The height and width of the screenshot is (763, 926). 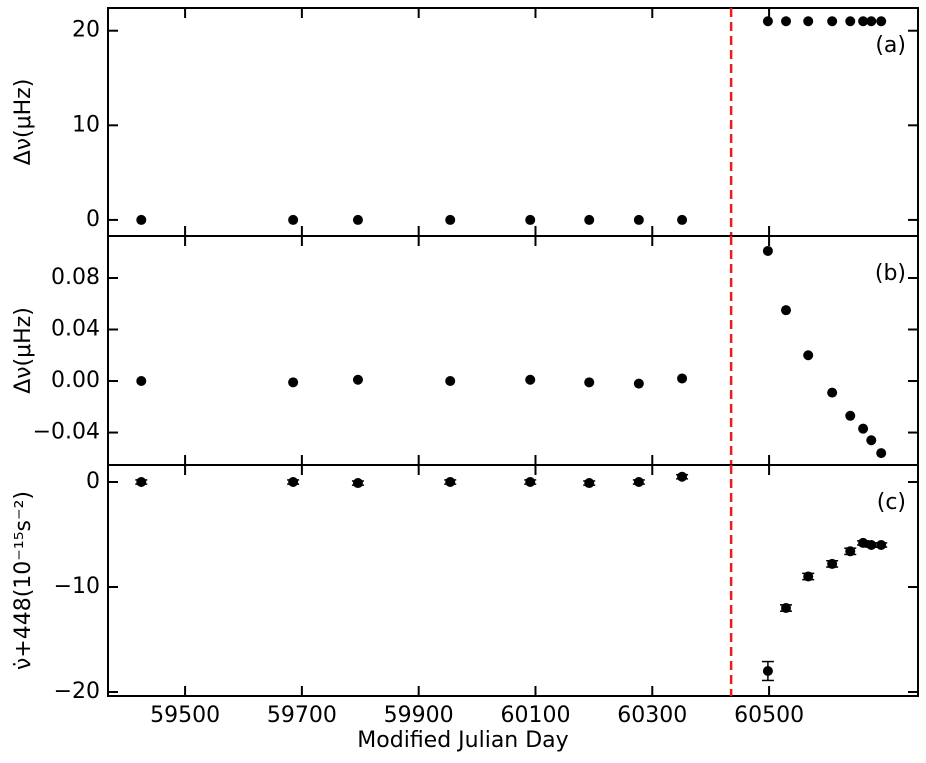 What do you see at coordinates (462, 740) in the screenshot?
I see `x-axis-label: Modified Julian Day` at bounding box center [462, 740].